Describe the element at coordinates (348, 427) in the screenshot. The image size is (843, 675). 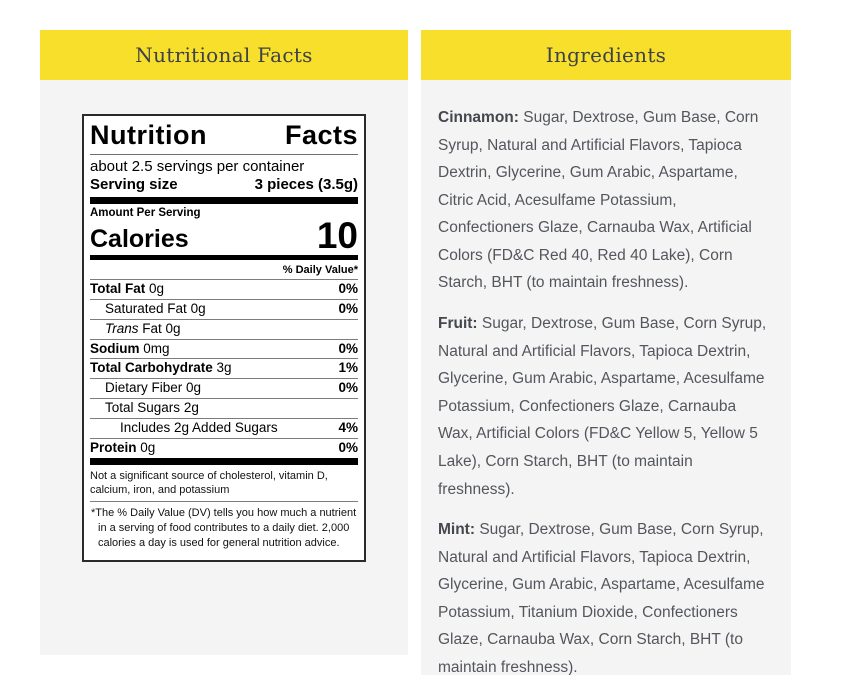
I see `nutrient-daily-value: 4%` at that location.